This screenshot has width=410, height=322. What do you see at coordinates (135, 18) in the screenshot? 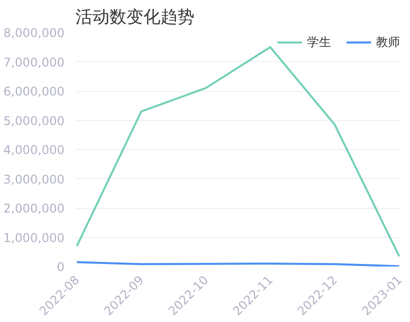
I see `chart-title: 活动数变化趋势` at bounding box center [135, 18].